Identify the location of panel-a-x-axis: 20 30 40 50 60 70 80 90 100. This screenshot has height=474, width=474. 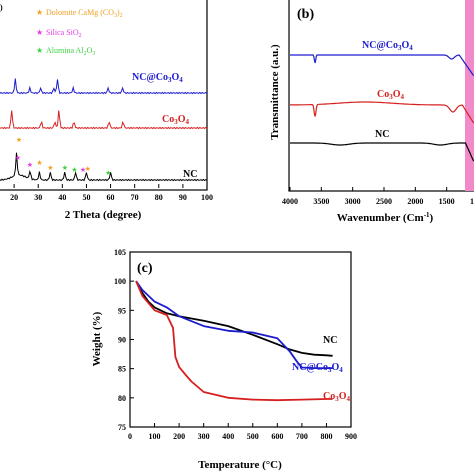
(111, 193).